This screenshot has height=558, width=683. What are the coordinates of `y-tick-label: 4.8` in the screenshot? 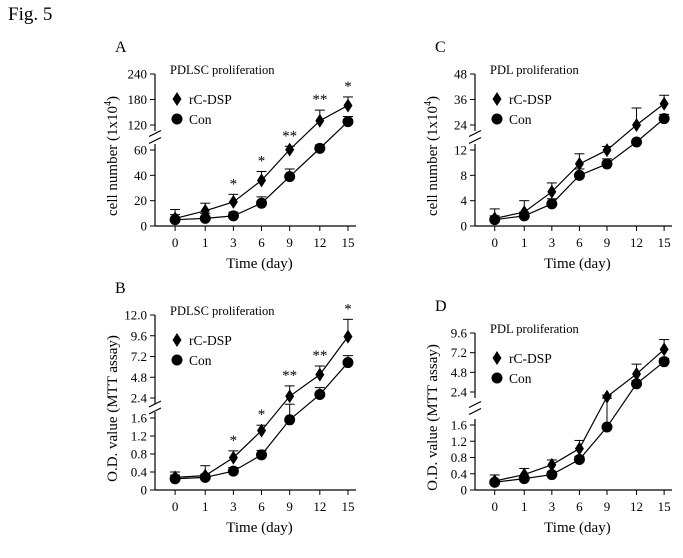 It's located at (459, 372).